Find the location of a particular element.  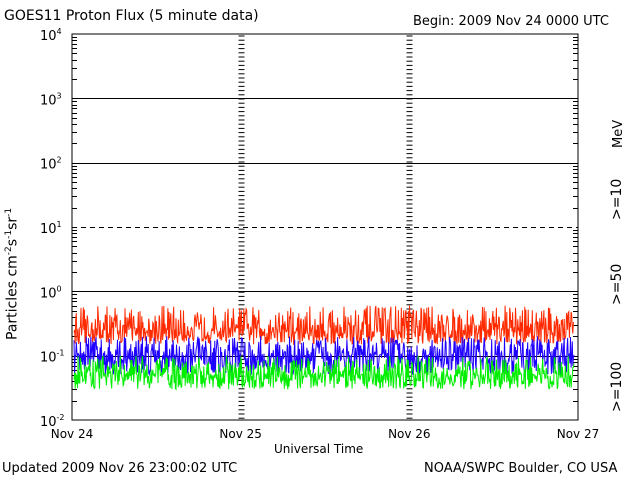

y-tick-label: 10⁴ is located at coordinates (51, 35).